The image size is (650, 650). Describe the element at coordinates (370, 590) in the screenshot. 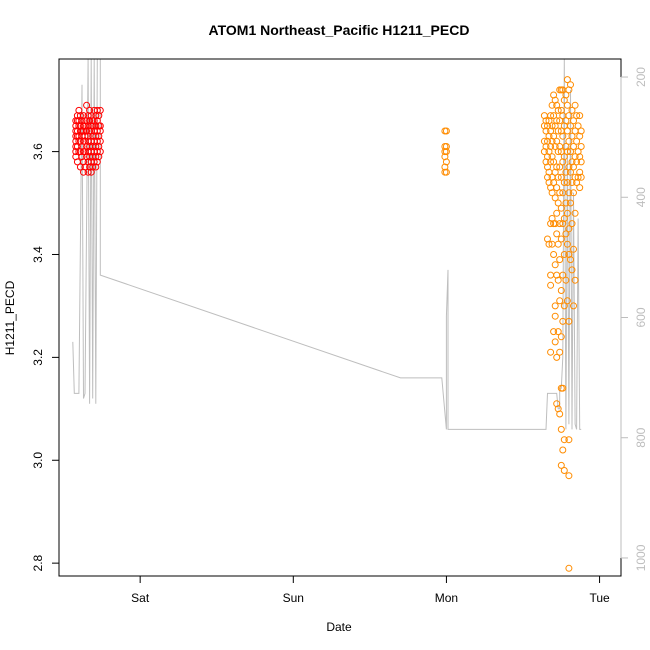

I see `x-axis: Sat Sun Mon Tue` at that location.